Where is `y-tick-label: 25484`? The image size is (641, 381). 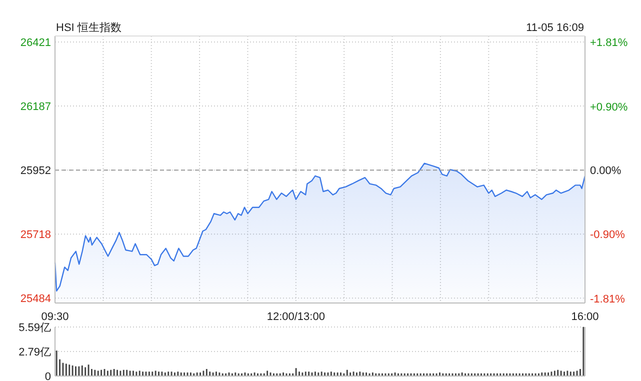
y-tick-label: 25484 is located at coordinates (35, 299).